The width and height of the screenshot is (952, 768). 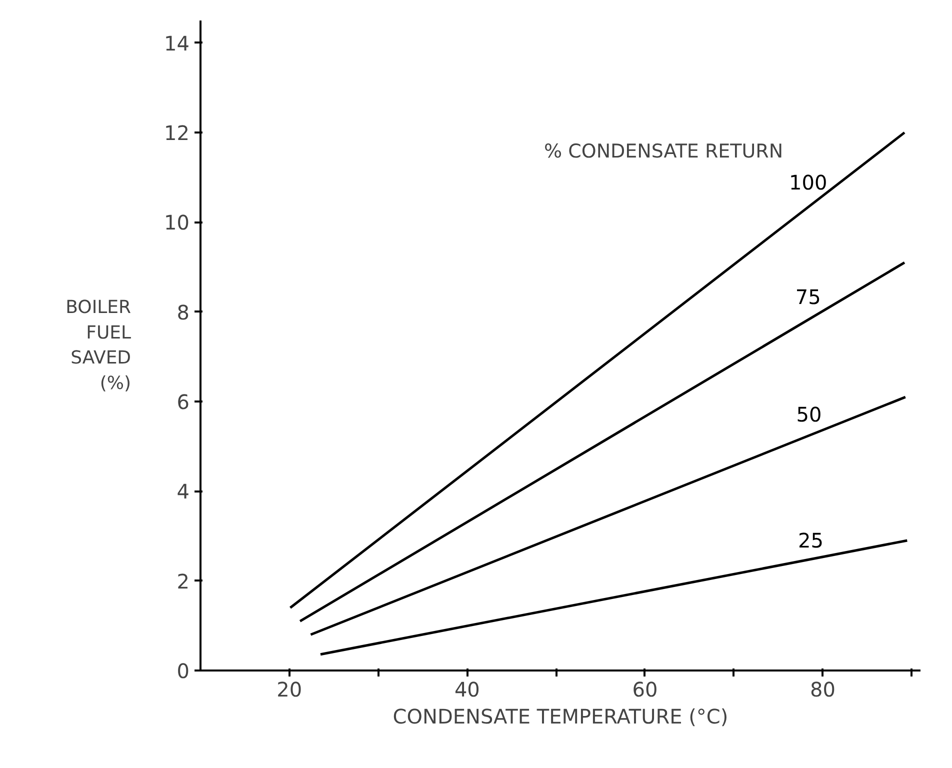 What do you see at coordinates (809, 414) in the screenshot?
I see `series-label: 50` at bounding box center [809, 414].